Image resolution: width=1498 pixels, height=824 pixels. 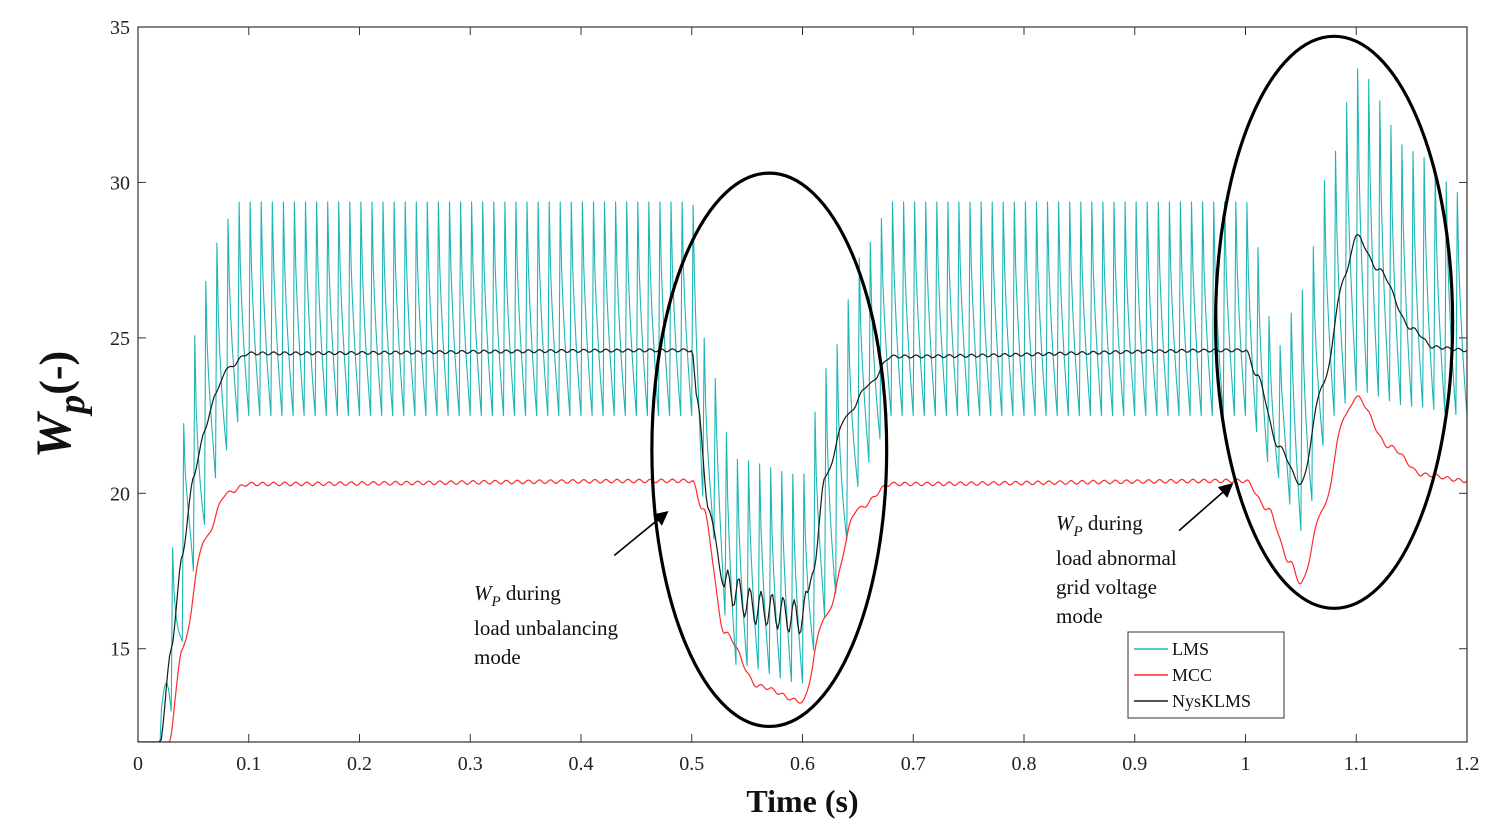 I want to click on x-tick-label: 0.2, so click(x=359, y=764).